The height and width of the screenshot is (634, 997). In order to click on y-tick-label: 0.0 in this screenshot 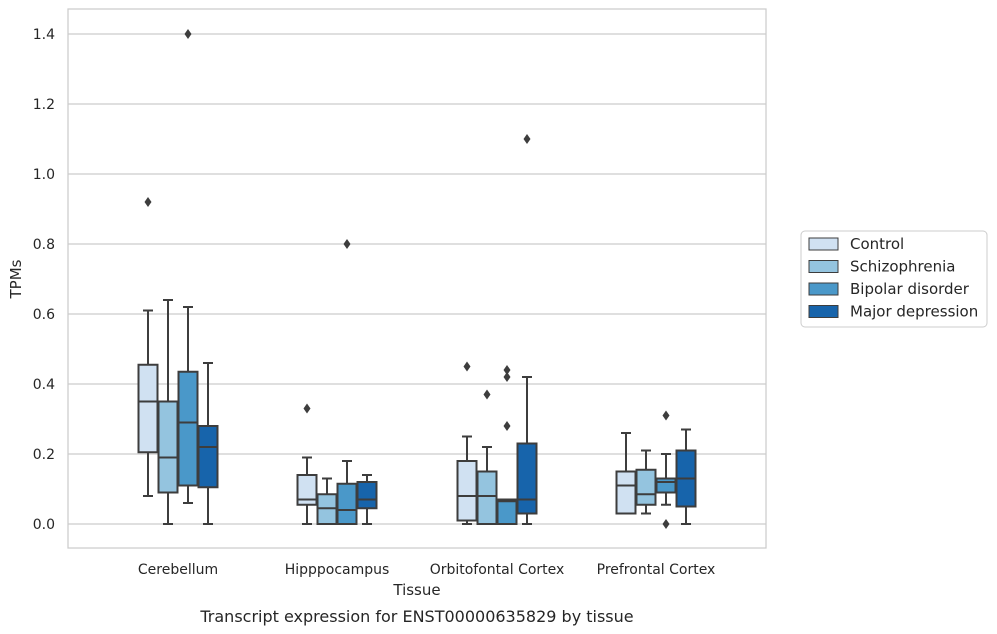, I will do `click(44, 525)`.